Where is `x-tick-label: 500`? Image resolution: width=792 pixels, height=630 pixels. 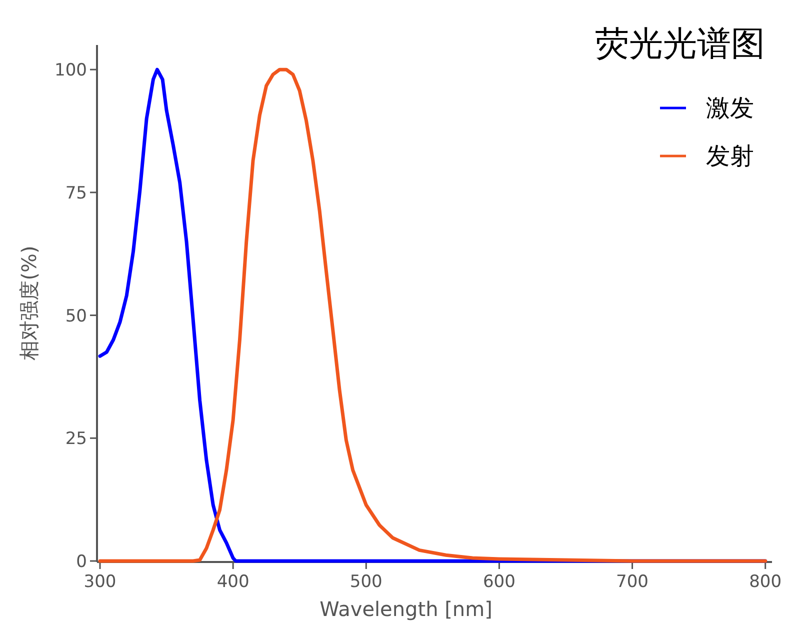
x-tick-label: 500 is located at coordinates (366, 582).